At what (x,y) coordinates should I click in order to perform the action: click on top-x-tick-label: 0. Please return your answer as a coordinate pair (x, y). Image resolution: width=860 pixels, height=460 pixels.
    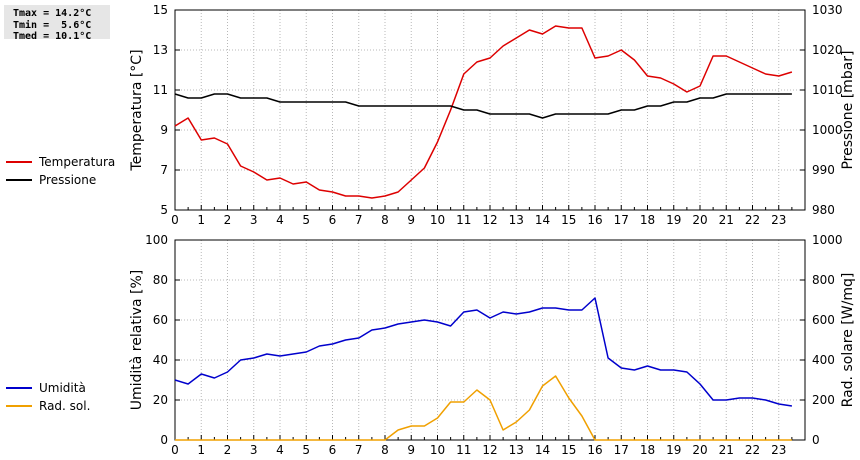
    Looking at the image, I should click on (175, 220).